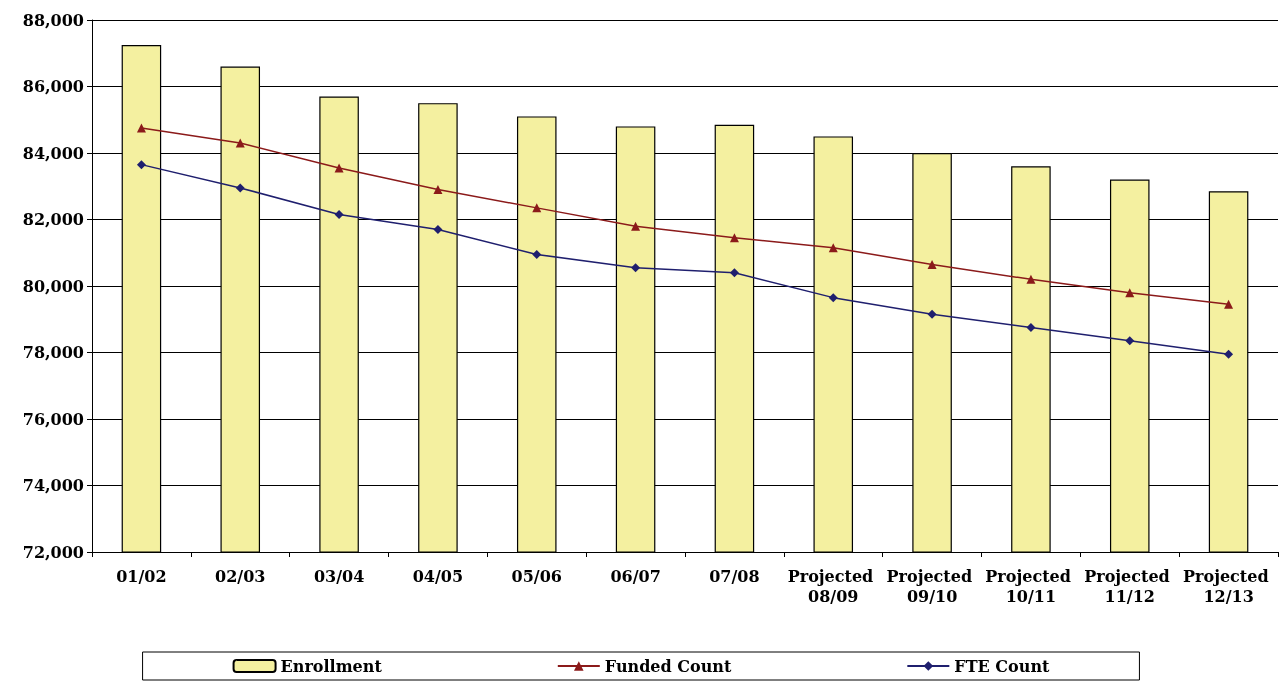 The width and height of the screenshot is (1282, 684). I want to click on y-tick-label: 72,000, so click(53, 552).